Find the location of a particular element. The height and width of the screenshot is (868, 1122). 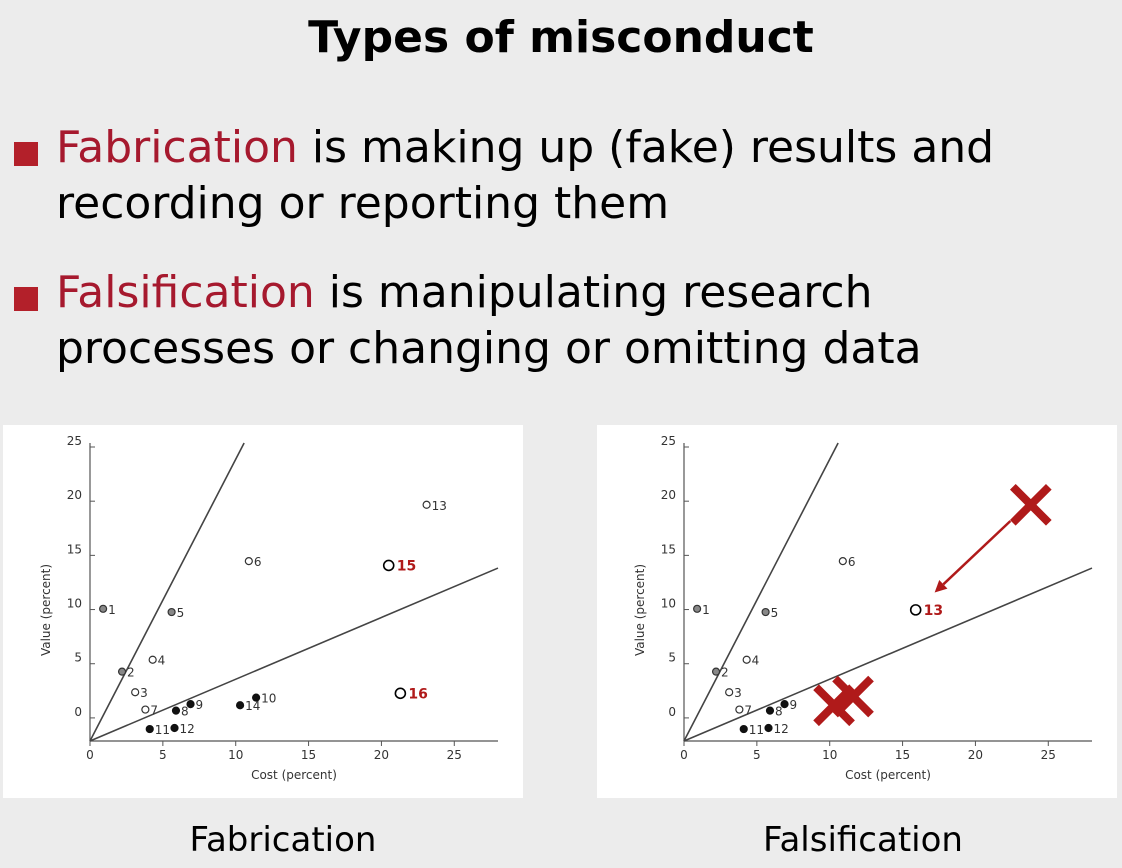

term-falsification: Falsification is located at coordinates (185, 292).